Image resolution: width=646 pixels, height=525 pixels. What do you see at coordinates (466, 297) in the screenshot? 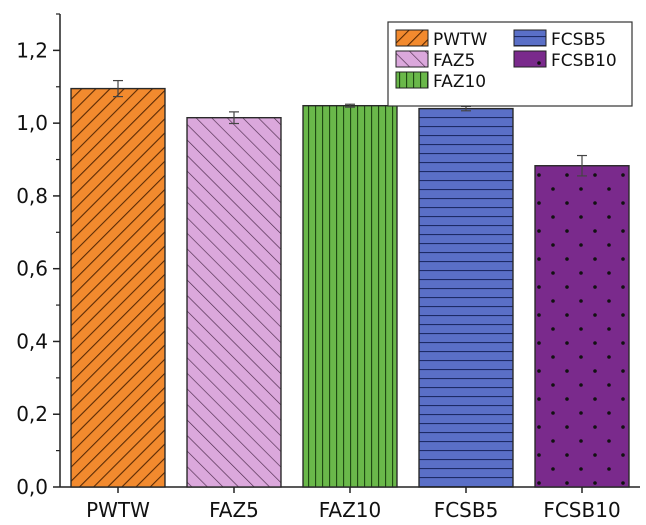
I see `bar-fcsb5` at bounding box center [466, 297].